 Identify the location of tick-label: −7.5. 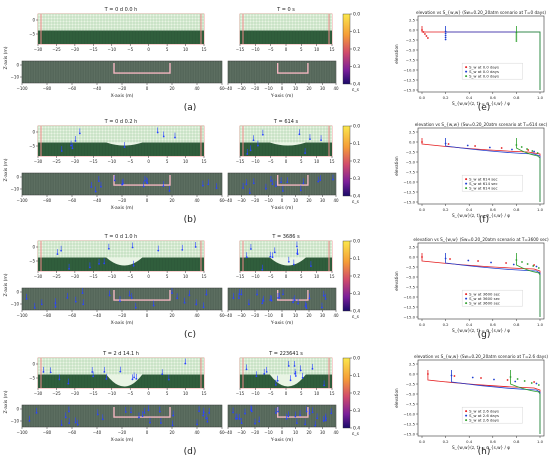
(411, 287).